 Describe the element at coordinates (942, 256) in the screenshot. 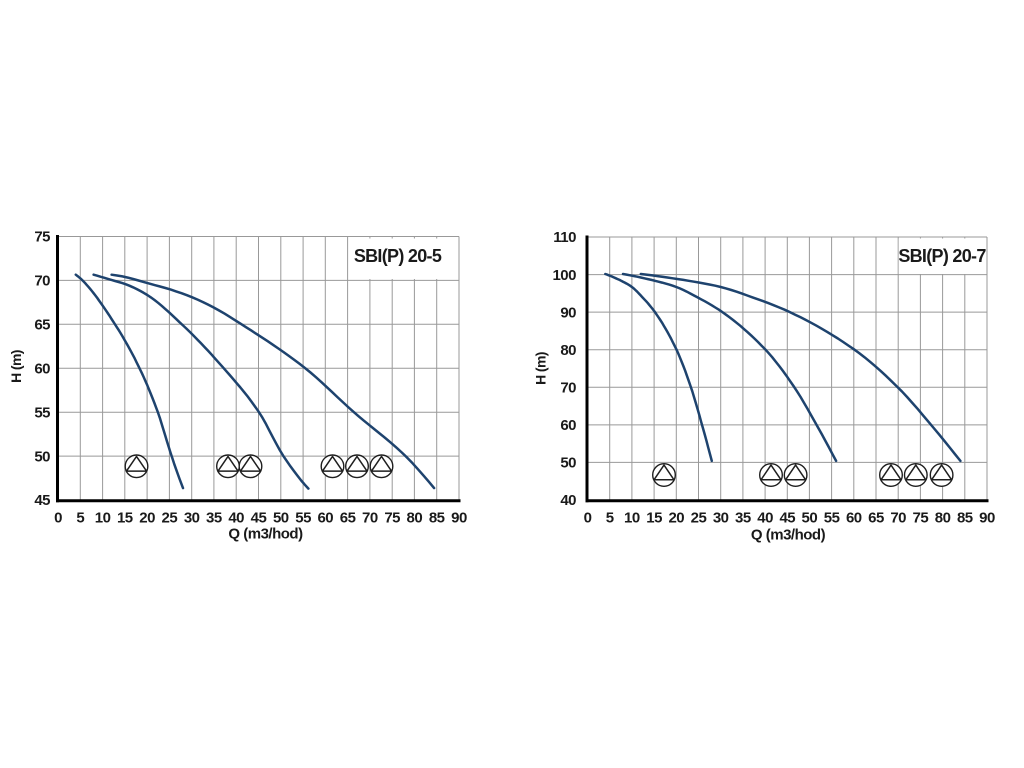

I see `svg-text: SBI(P) 20-7` at that location.